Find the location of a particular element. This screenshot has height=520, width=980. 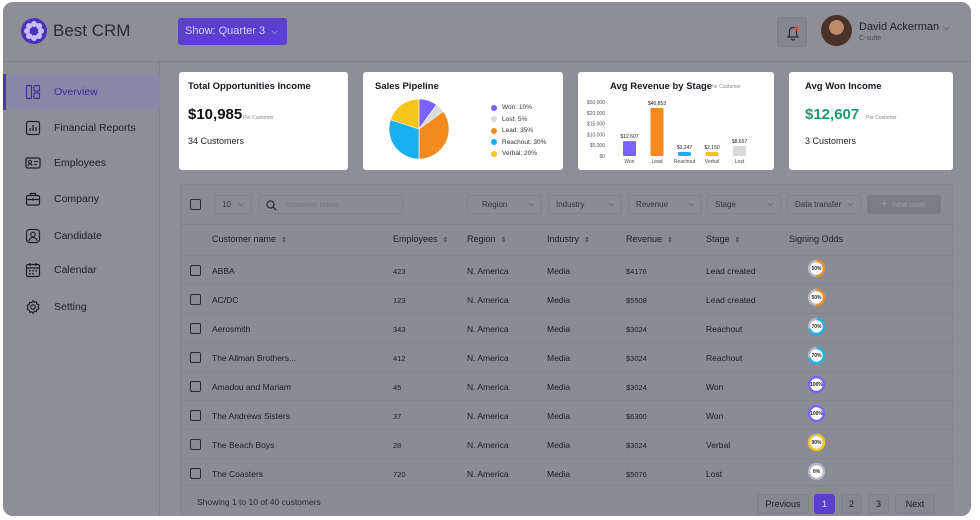

column-label: Revenue is located at coordinates (644, 239).